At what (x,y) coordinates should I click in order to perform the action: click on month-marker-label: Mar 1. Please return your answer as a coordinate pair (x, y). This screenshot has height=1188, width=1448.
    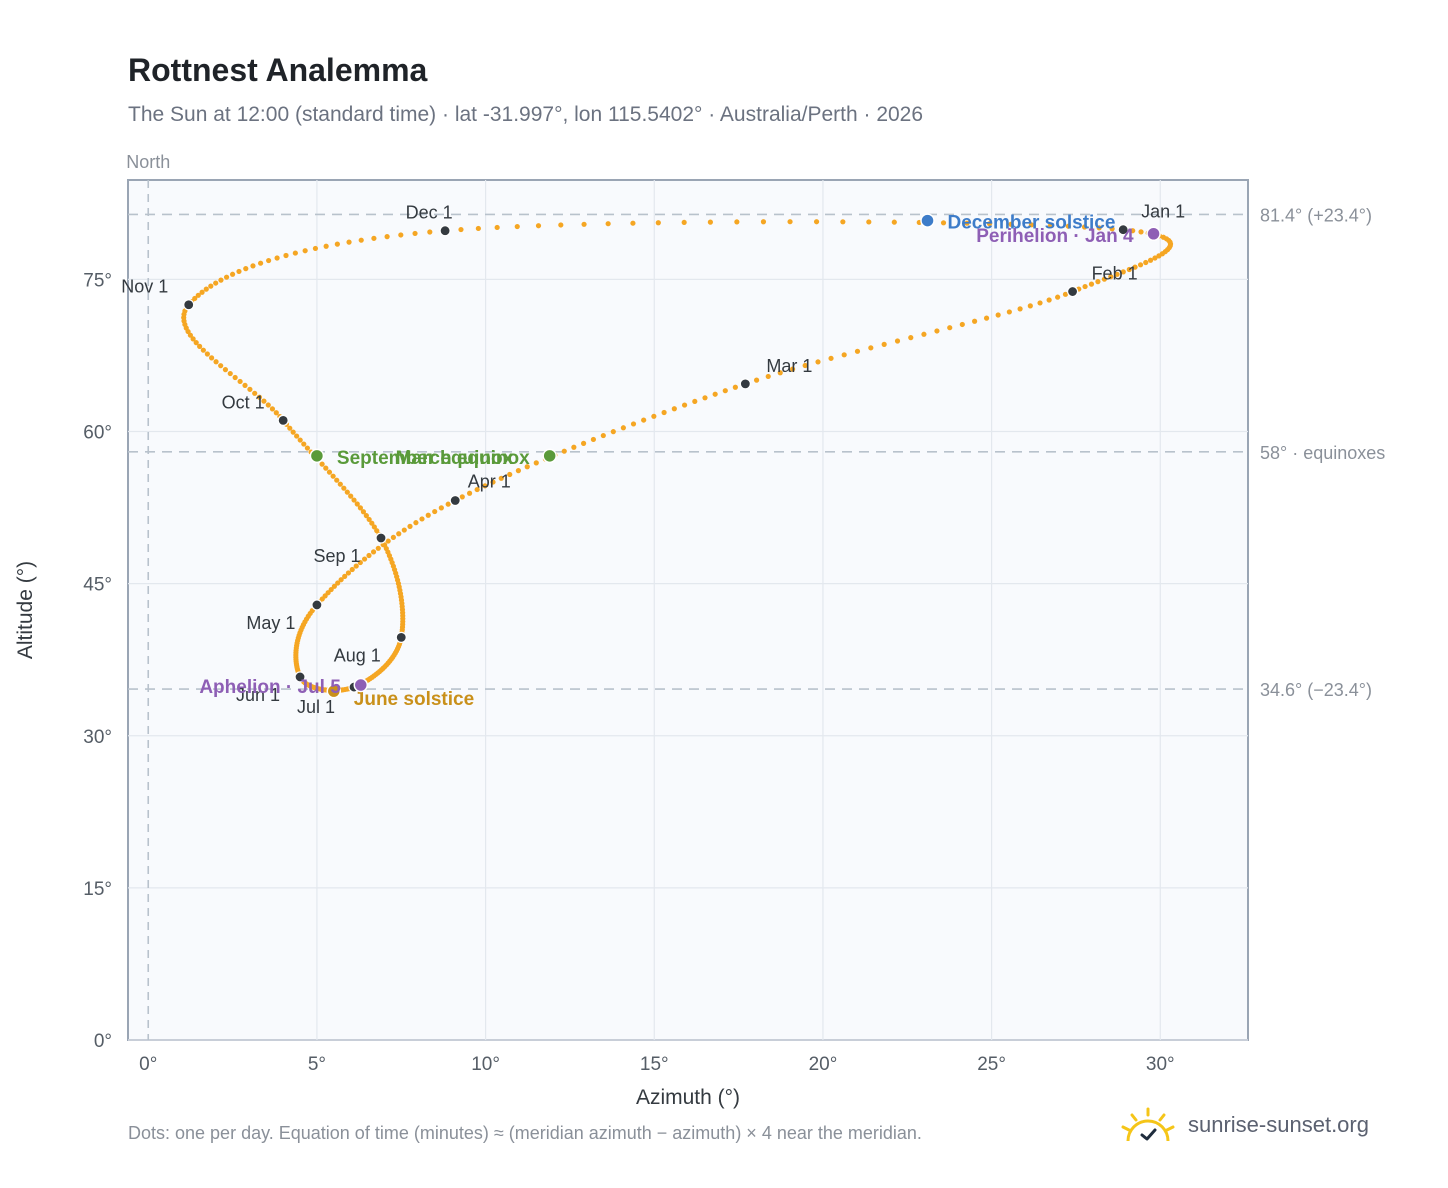
    Looking at the image, I should click on (789, 366).